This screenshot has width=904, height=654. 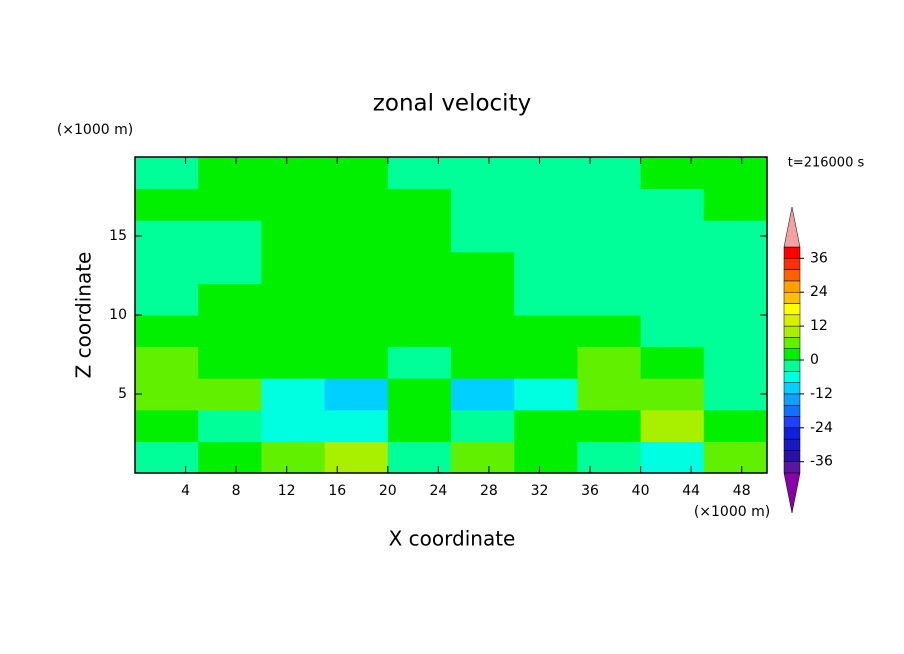 I want to click on x-tick-label: 40, so click(x=641, y=491).